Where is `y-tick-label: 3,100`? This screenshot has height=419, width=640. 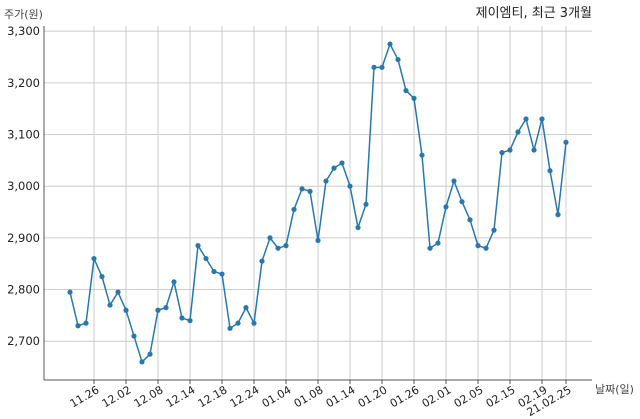
y-tick-label: 3,100 is located at coordinates (23, 135).